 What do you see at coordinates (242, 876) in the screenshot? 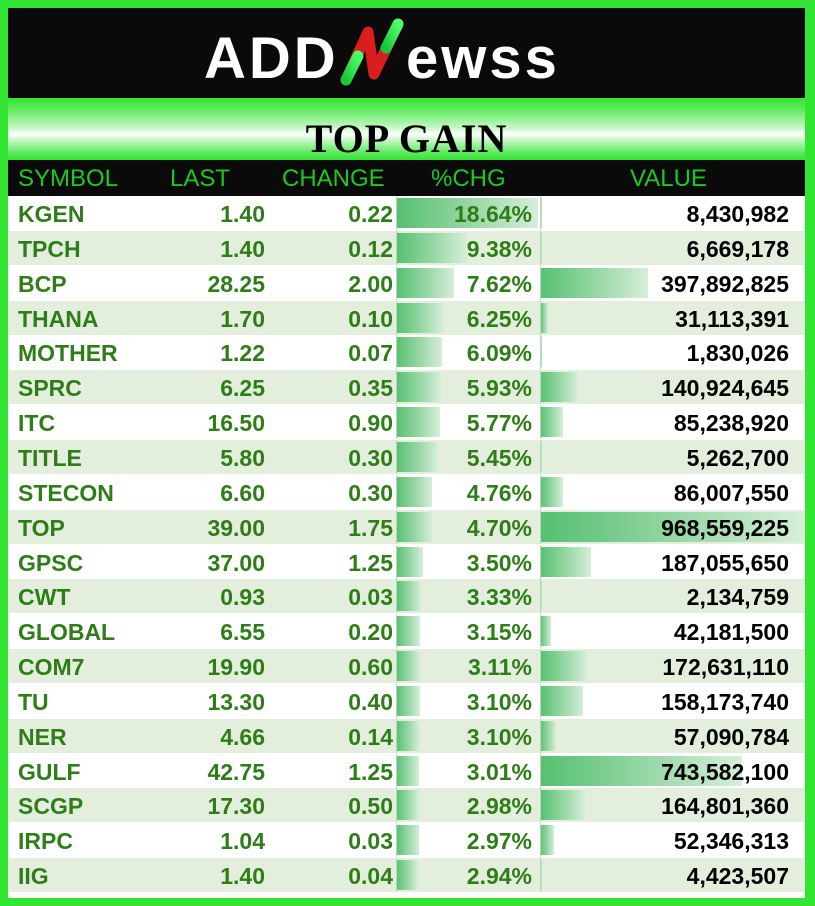
I see `last-price-cell: 1.40` at bounding box center [242, 876].